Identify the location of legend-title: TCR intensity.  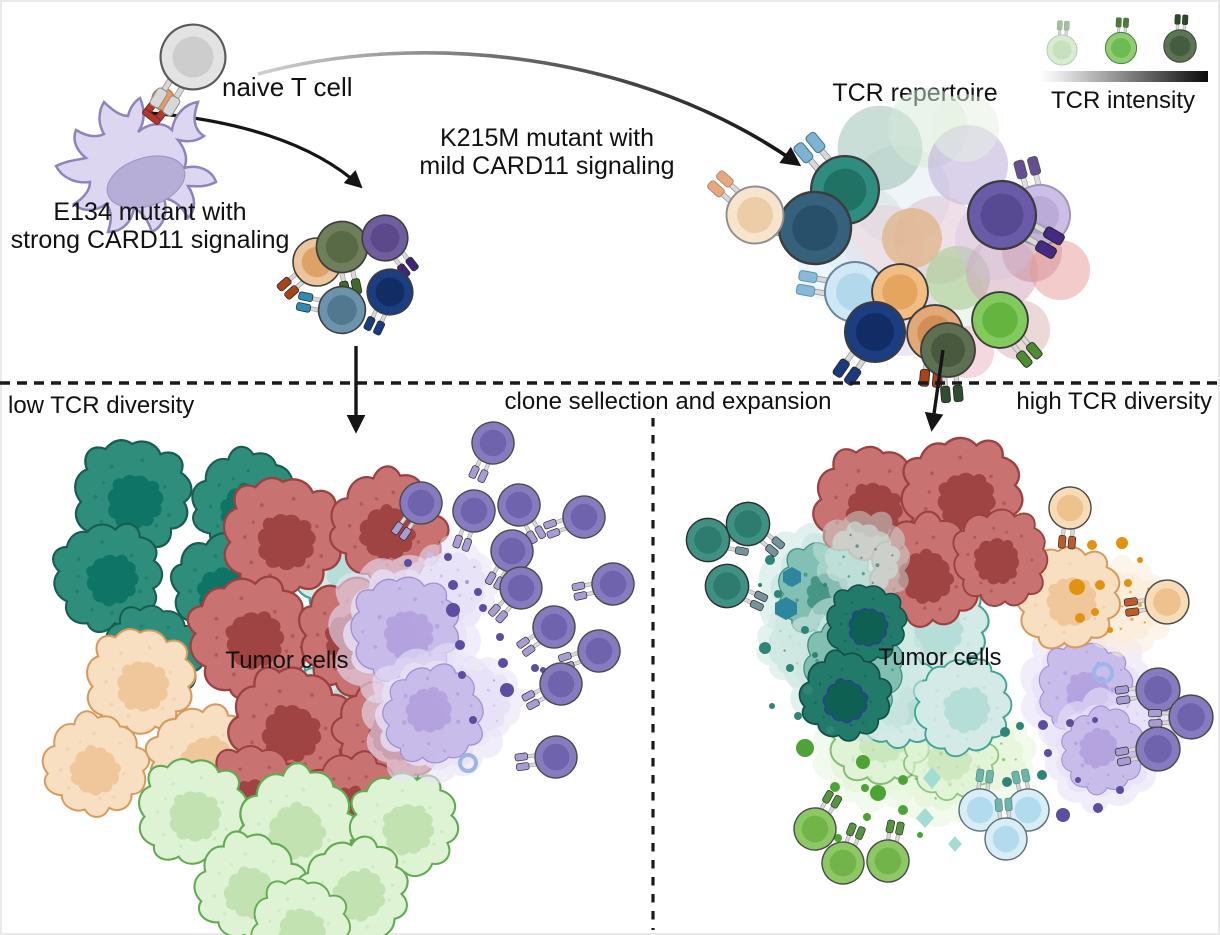
(1123, 100).